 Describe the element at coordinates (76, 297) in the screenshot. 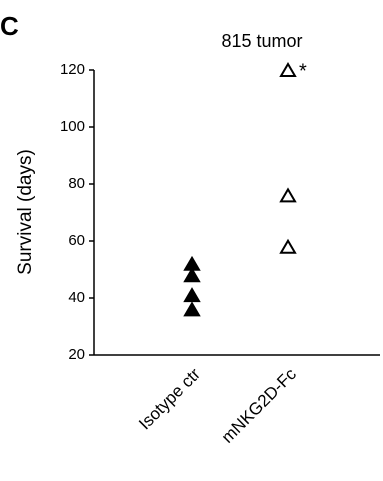

I see `y-tick-label: 40` at that location.